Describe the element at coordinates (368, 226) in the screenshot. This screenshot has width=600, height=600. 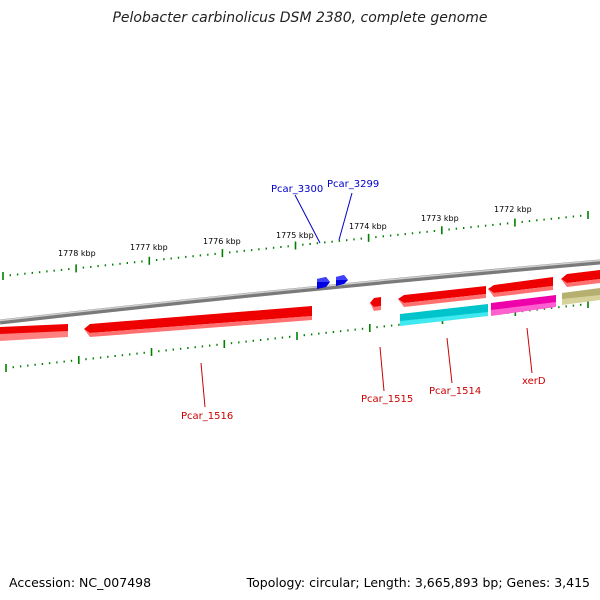
I see `ruler-label-1774: 1774 kbp` at that location.